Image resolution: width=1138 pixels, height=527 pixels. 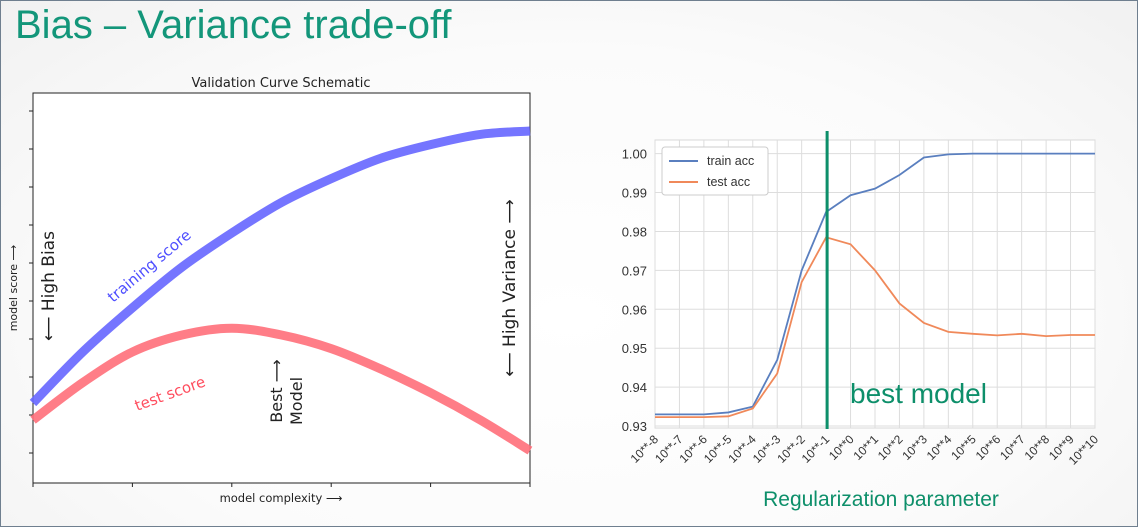 What do you see at coordinates (49, 286) in the screenshot?
I see `high-bias-label: ⟵ High Bias` at bounding box center [49, 286].